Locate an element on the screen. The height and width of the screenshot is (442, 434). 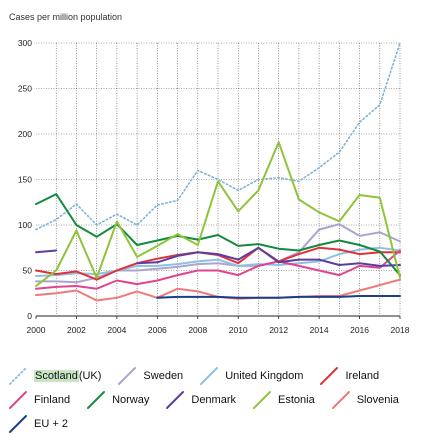
x-tick-label: 2012 is located at coordinates (278, 330).